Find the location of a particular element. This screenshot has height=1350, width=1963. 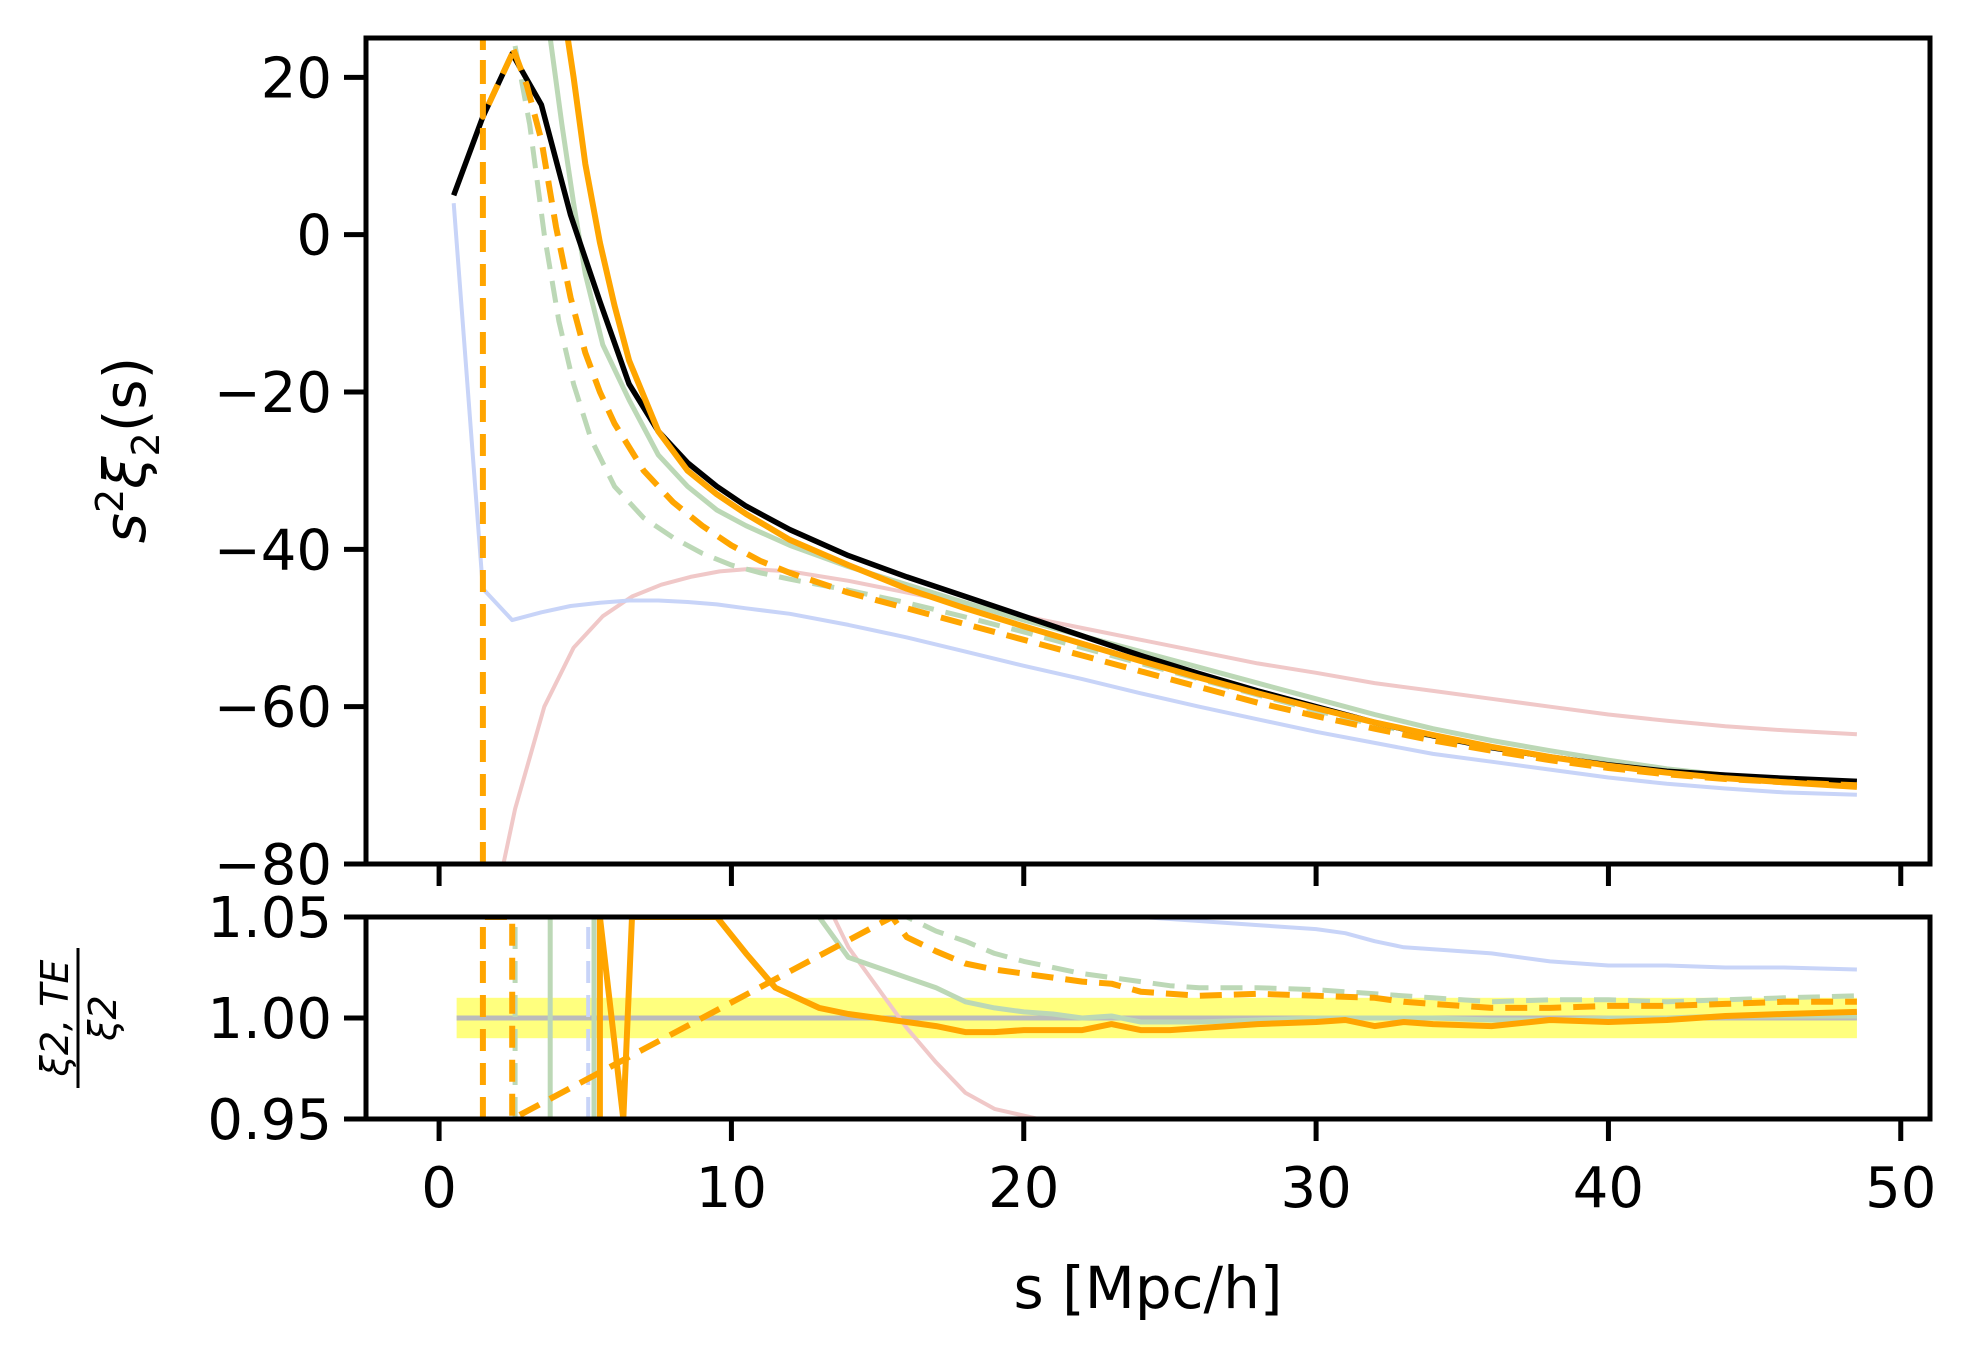

bottom-ytick-group: 1.05 1.00 0.95 is located at coordinates (286, 1019).